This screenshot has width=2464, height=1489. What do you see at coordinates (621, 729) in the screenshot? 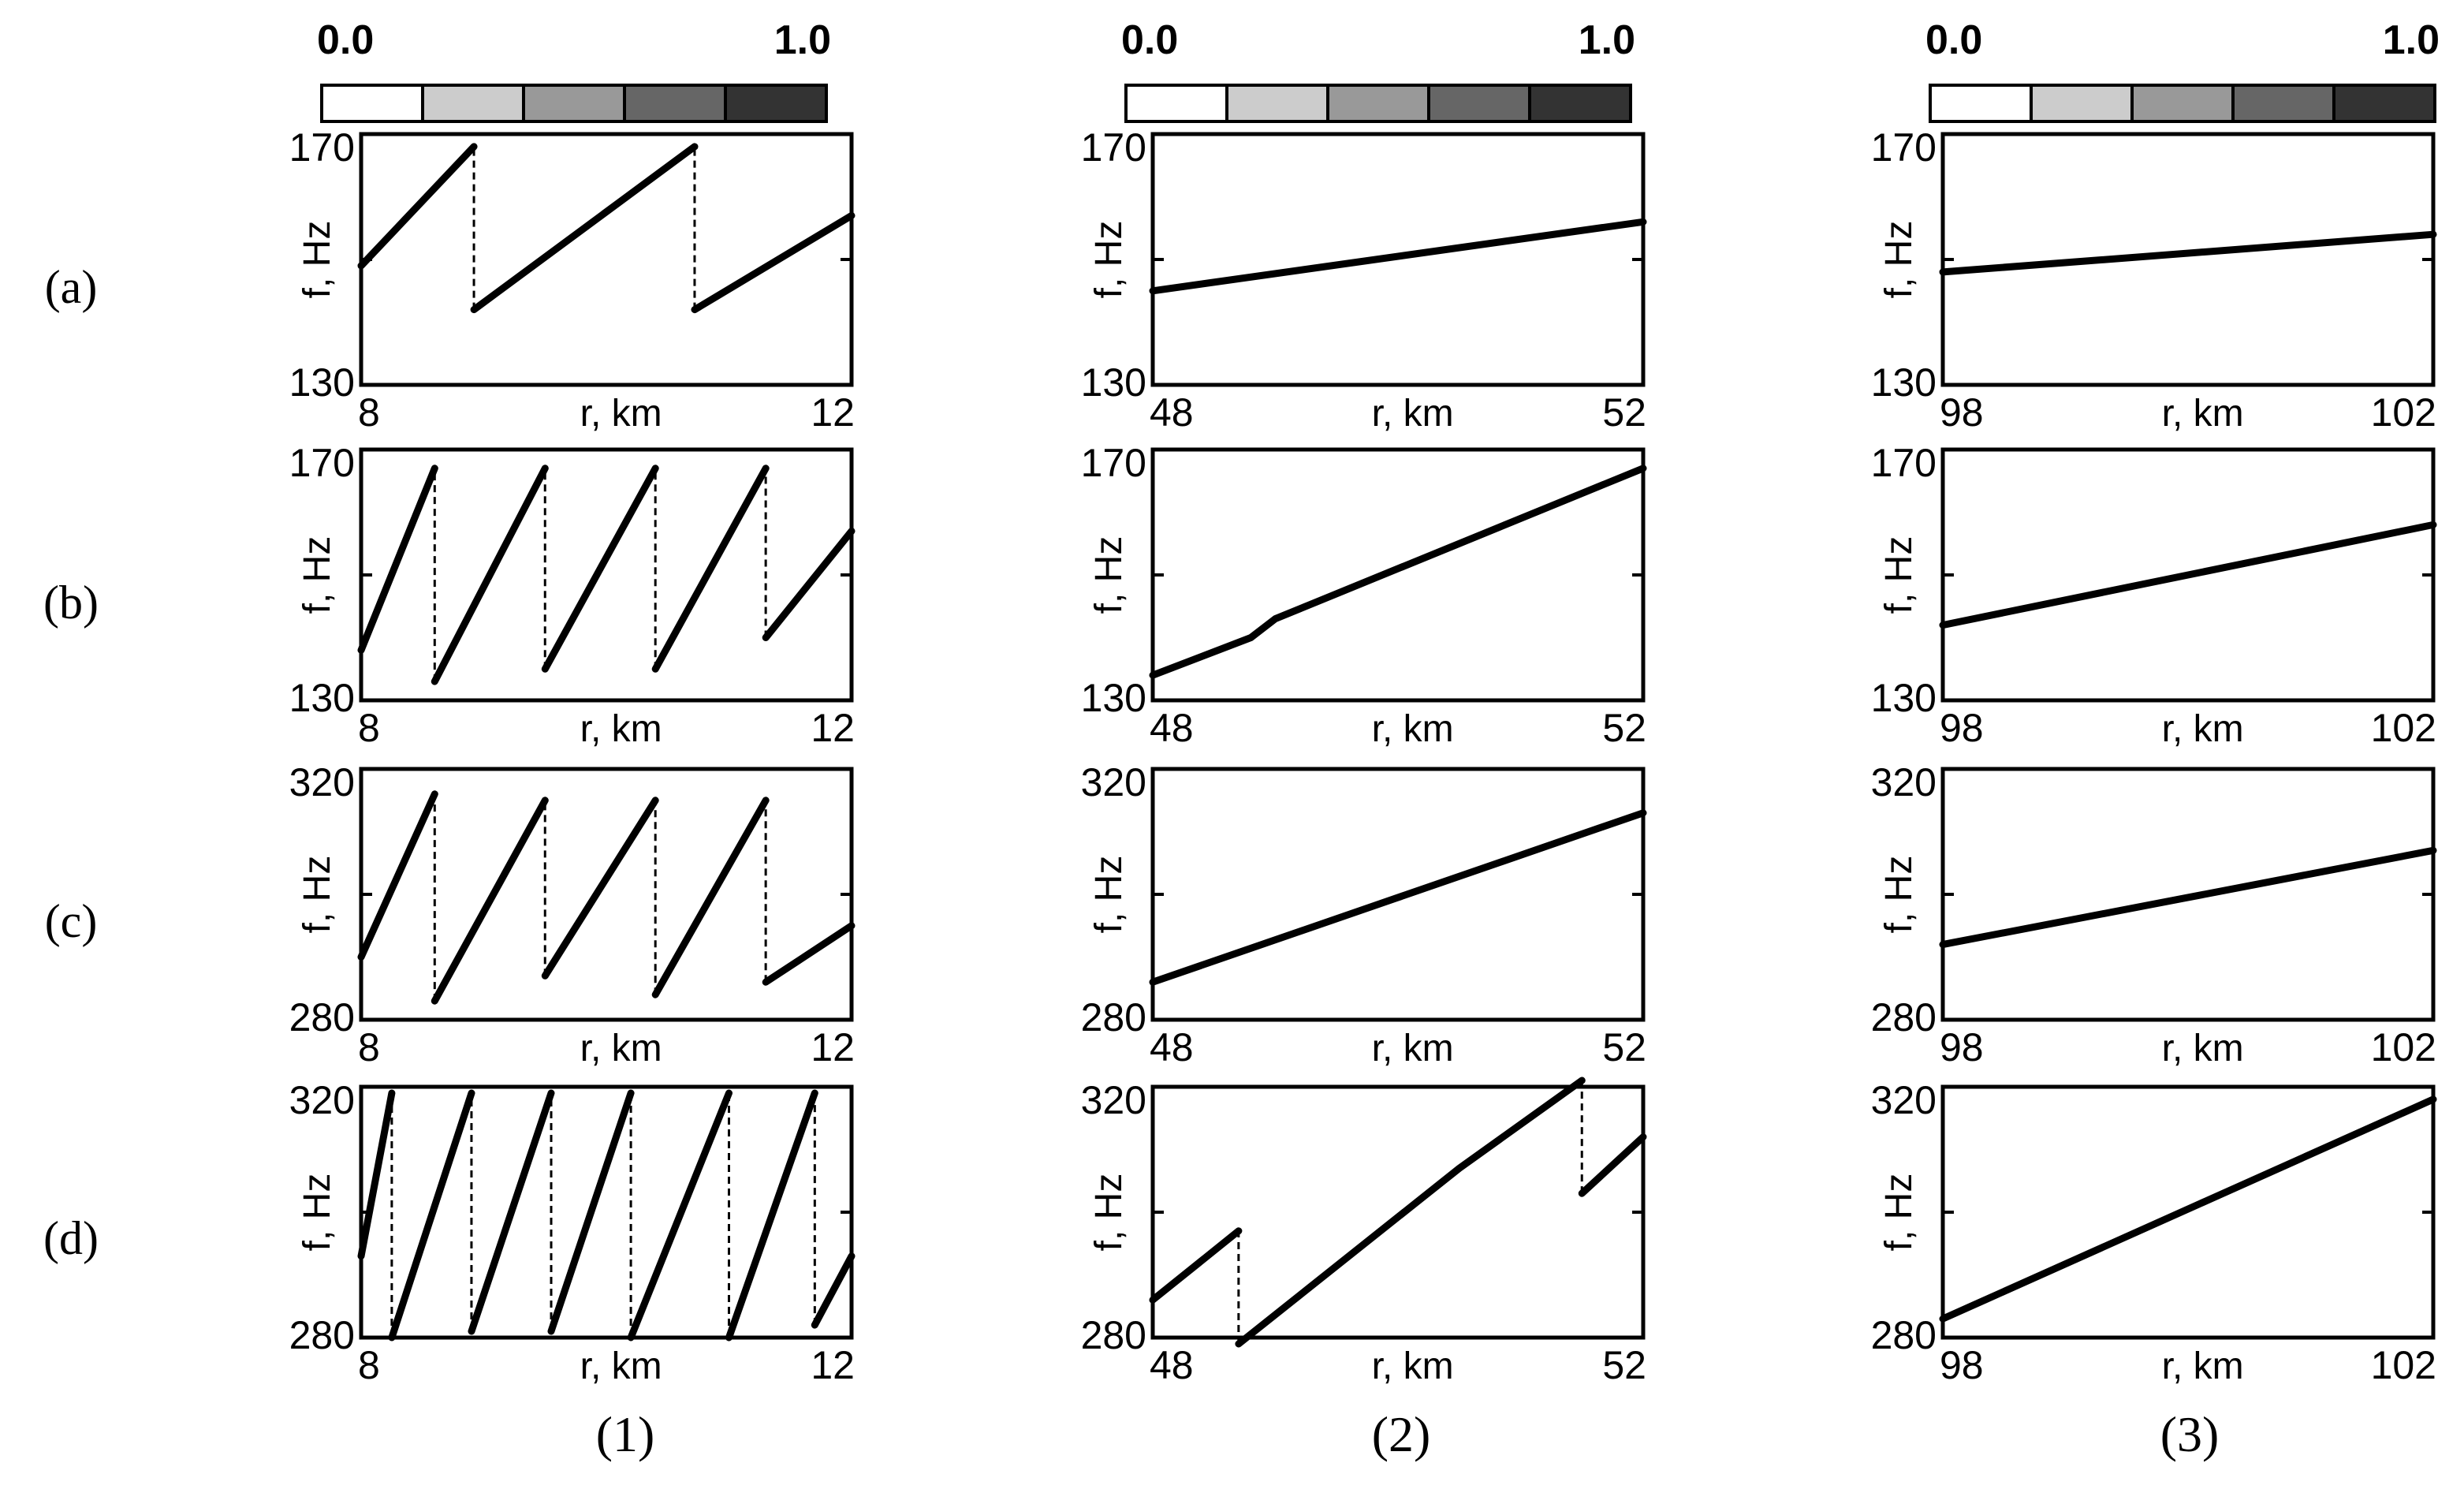
I see `panel-b1-xlabel: r, km` at bounding box center [621, 729].